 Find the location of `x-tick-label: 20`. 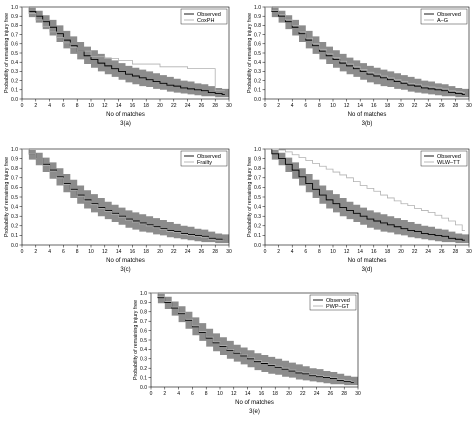

x-tick-label: 20 is located at coordinates (289, 394).